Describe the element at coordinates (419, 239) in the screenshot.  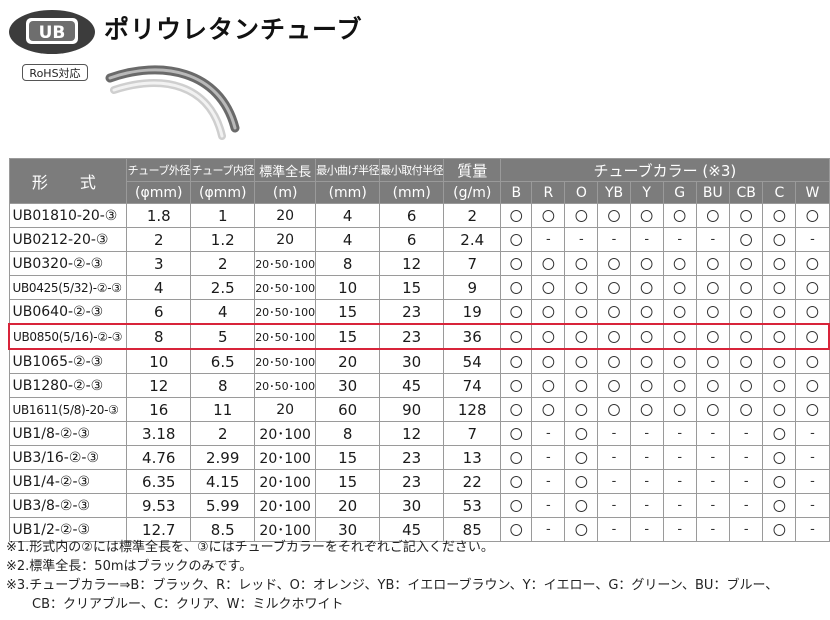
I see `table-row: UB0212-20-③ 2 1.2 20 4 6 2.4 〇 - - - - - - 〇〇 -` at that location.